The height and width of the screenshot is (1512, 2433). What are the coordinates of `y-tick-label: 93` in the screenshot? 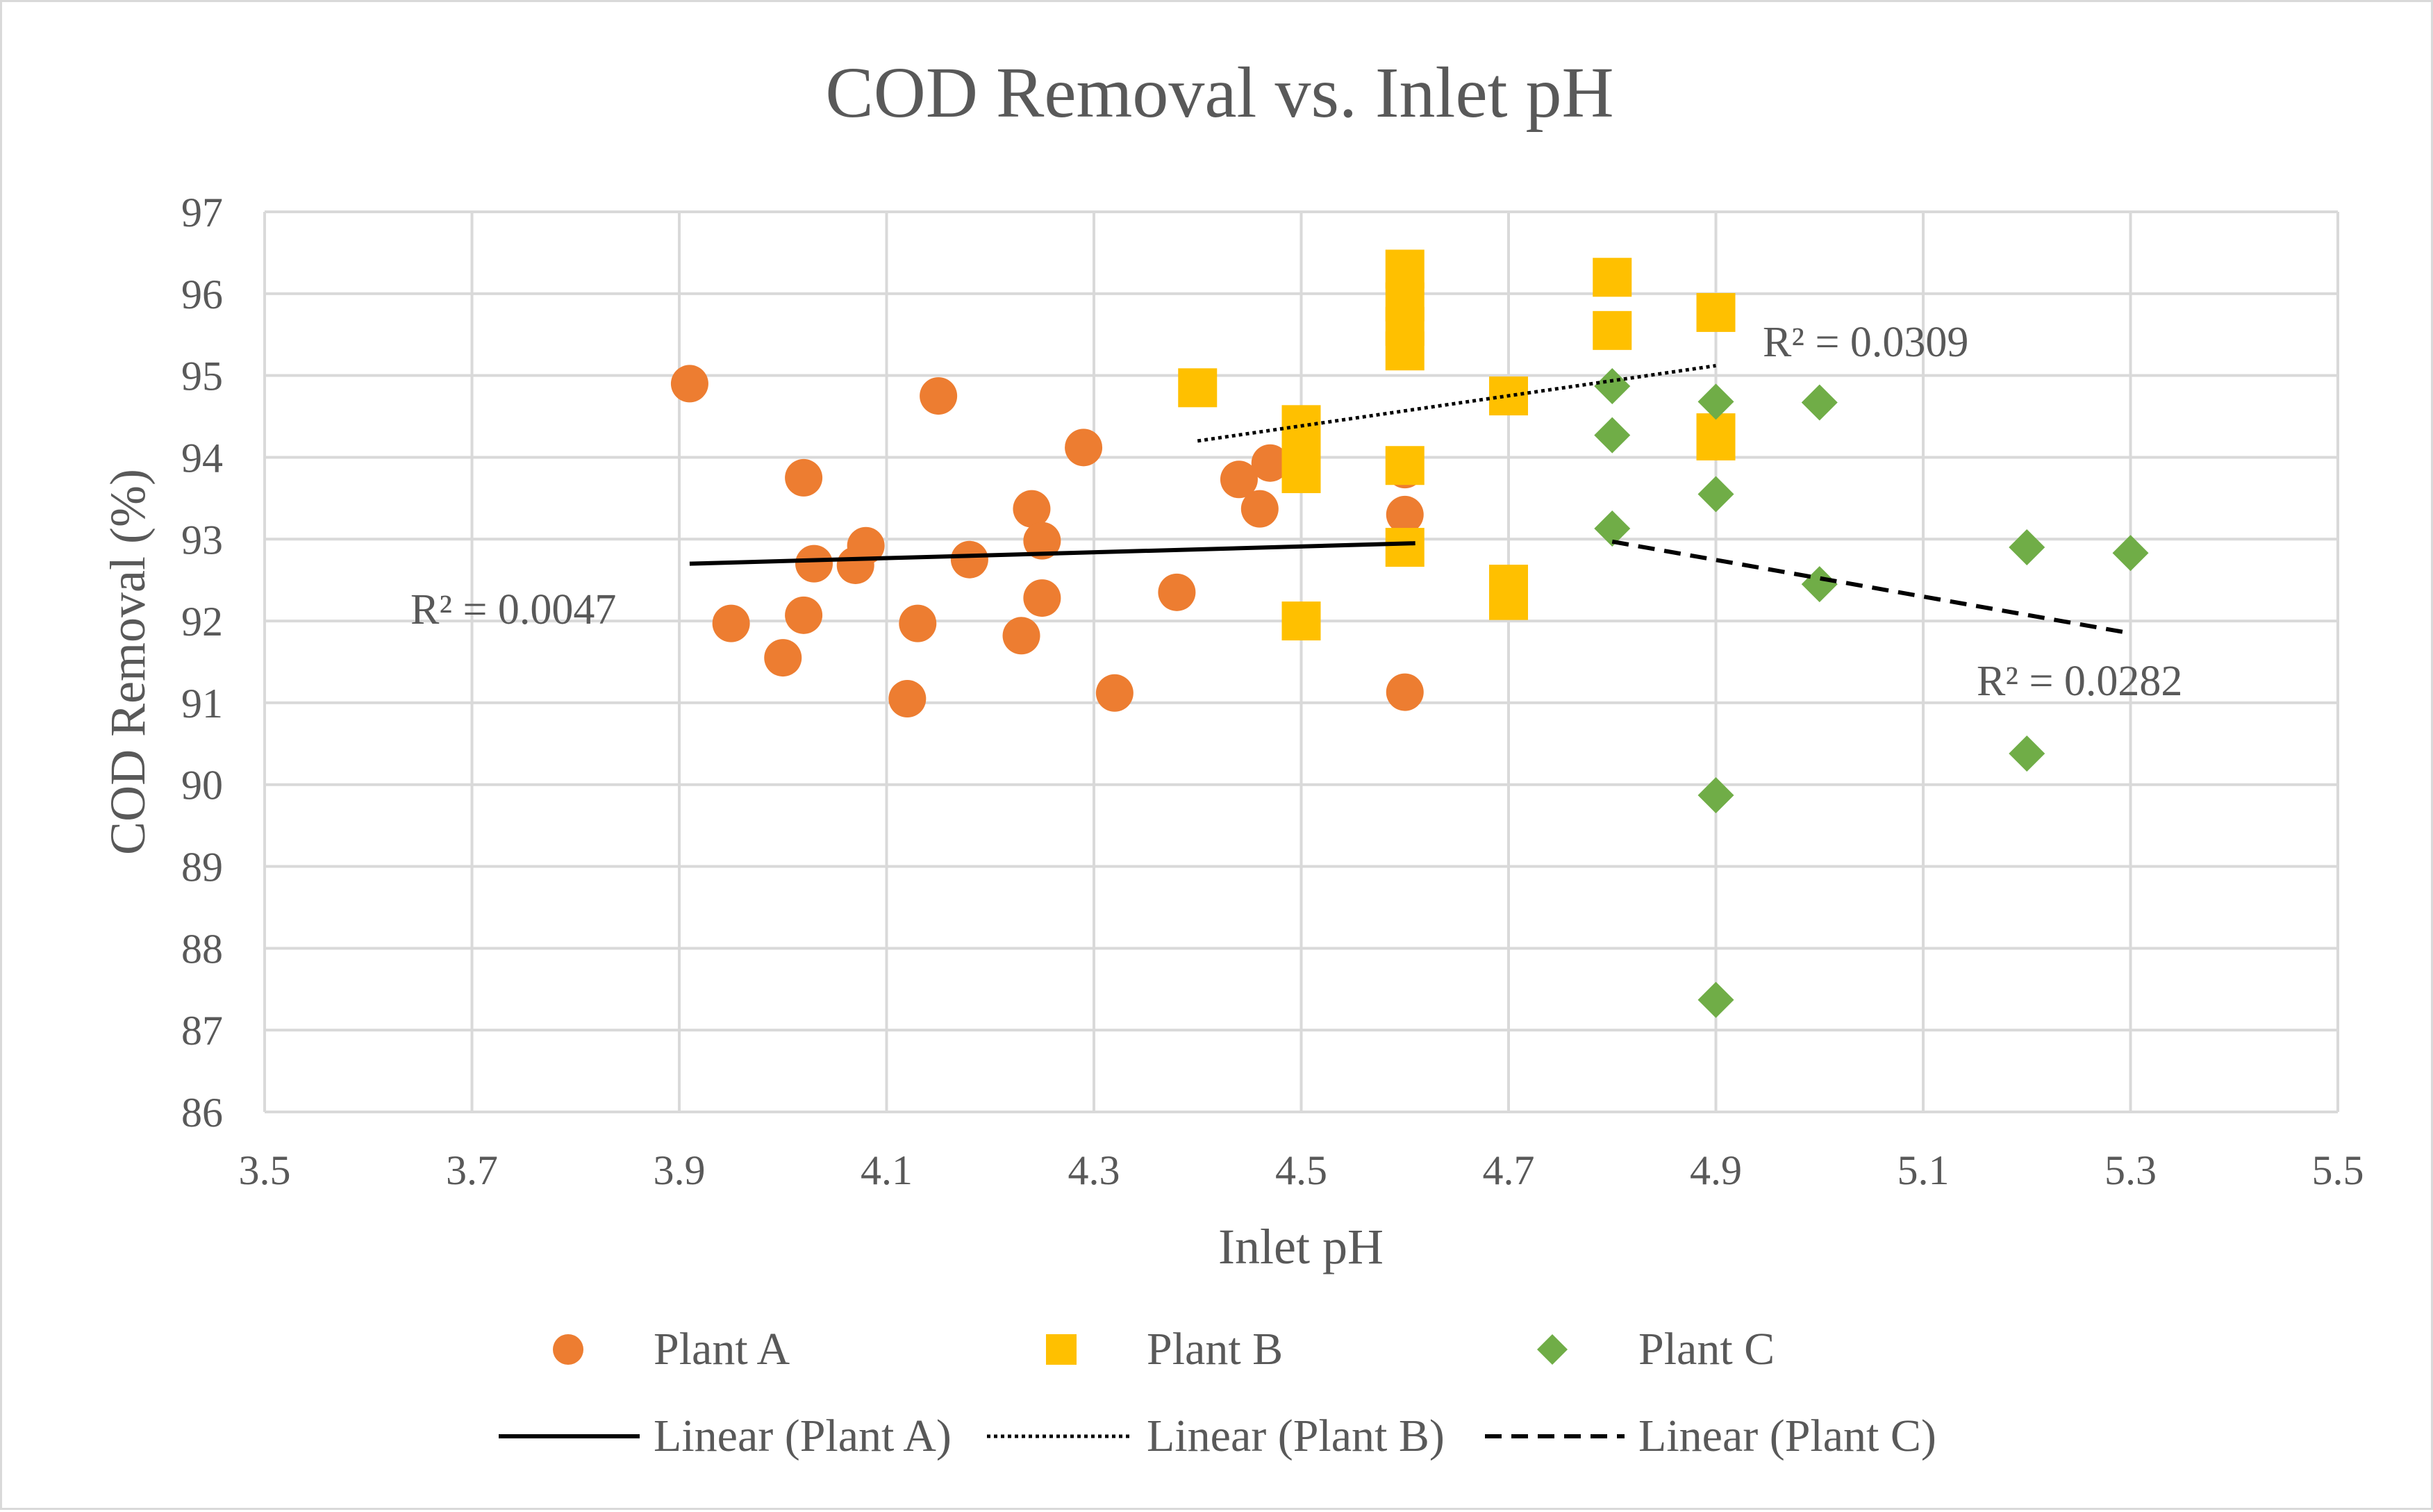 It's located at (202, 540).